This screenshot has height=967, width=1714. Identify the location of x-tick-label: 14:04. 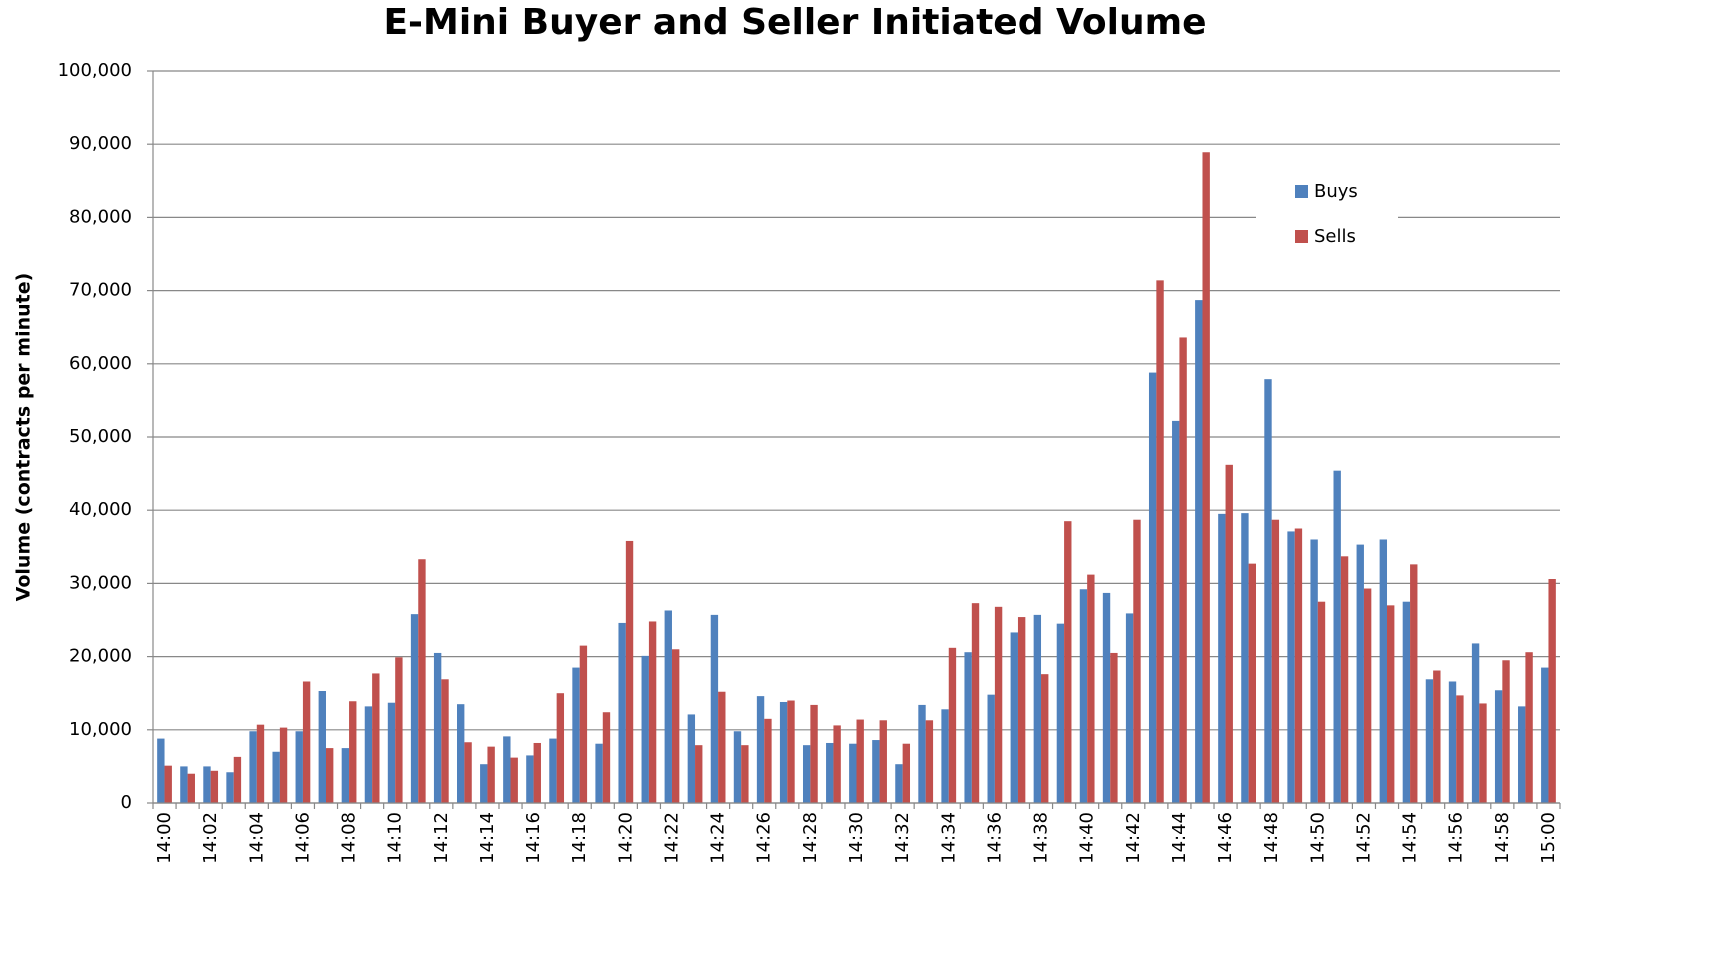
(256, 838).